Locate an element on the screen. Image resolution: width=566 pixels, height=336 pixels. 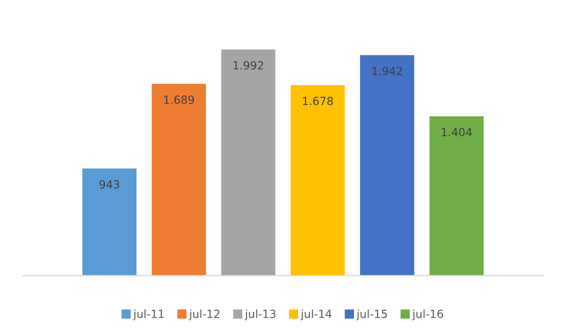
data-label: 1.942 is located at coordinates (387, 71).